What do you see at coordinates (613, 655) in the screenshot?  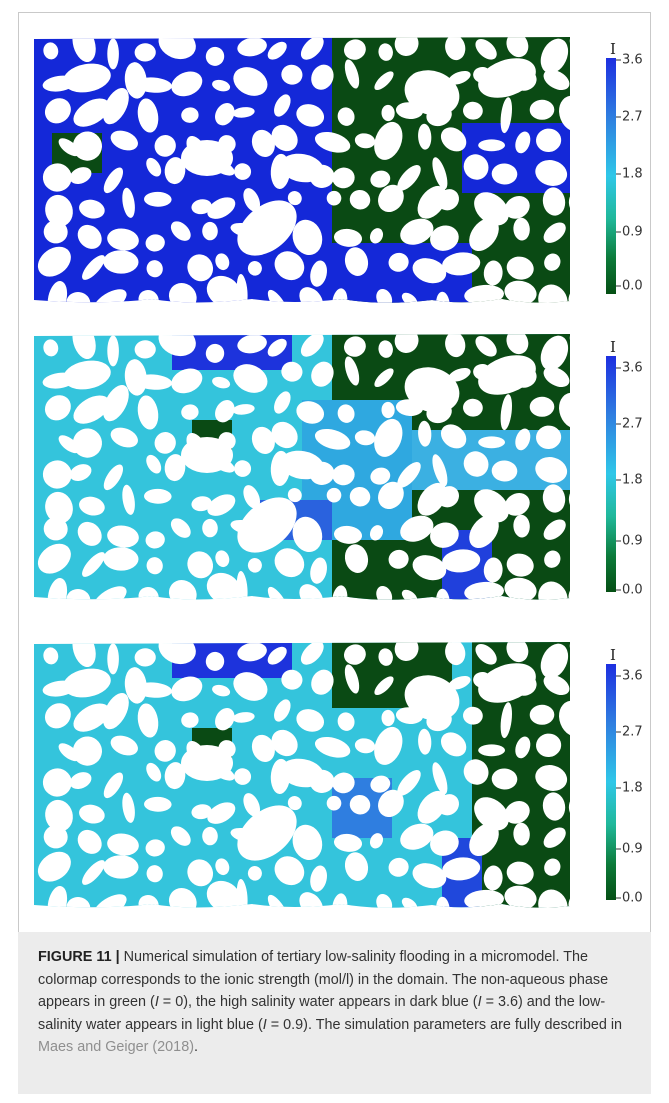 I see `colorbar-title: I` at bounding box center [613, 655].